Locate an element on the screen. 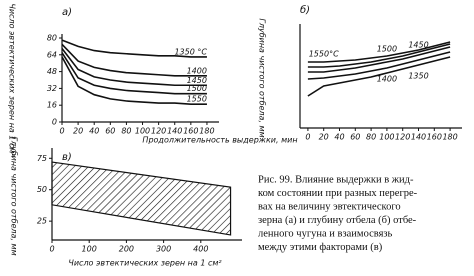 Image resolution: width=474 pixels, height=276 pixels. y-axis-label: Число эвтектических зерен на 1 см² is located at coordinates (12, 80).